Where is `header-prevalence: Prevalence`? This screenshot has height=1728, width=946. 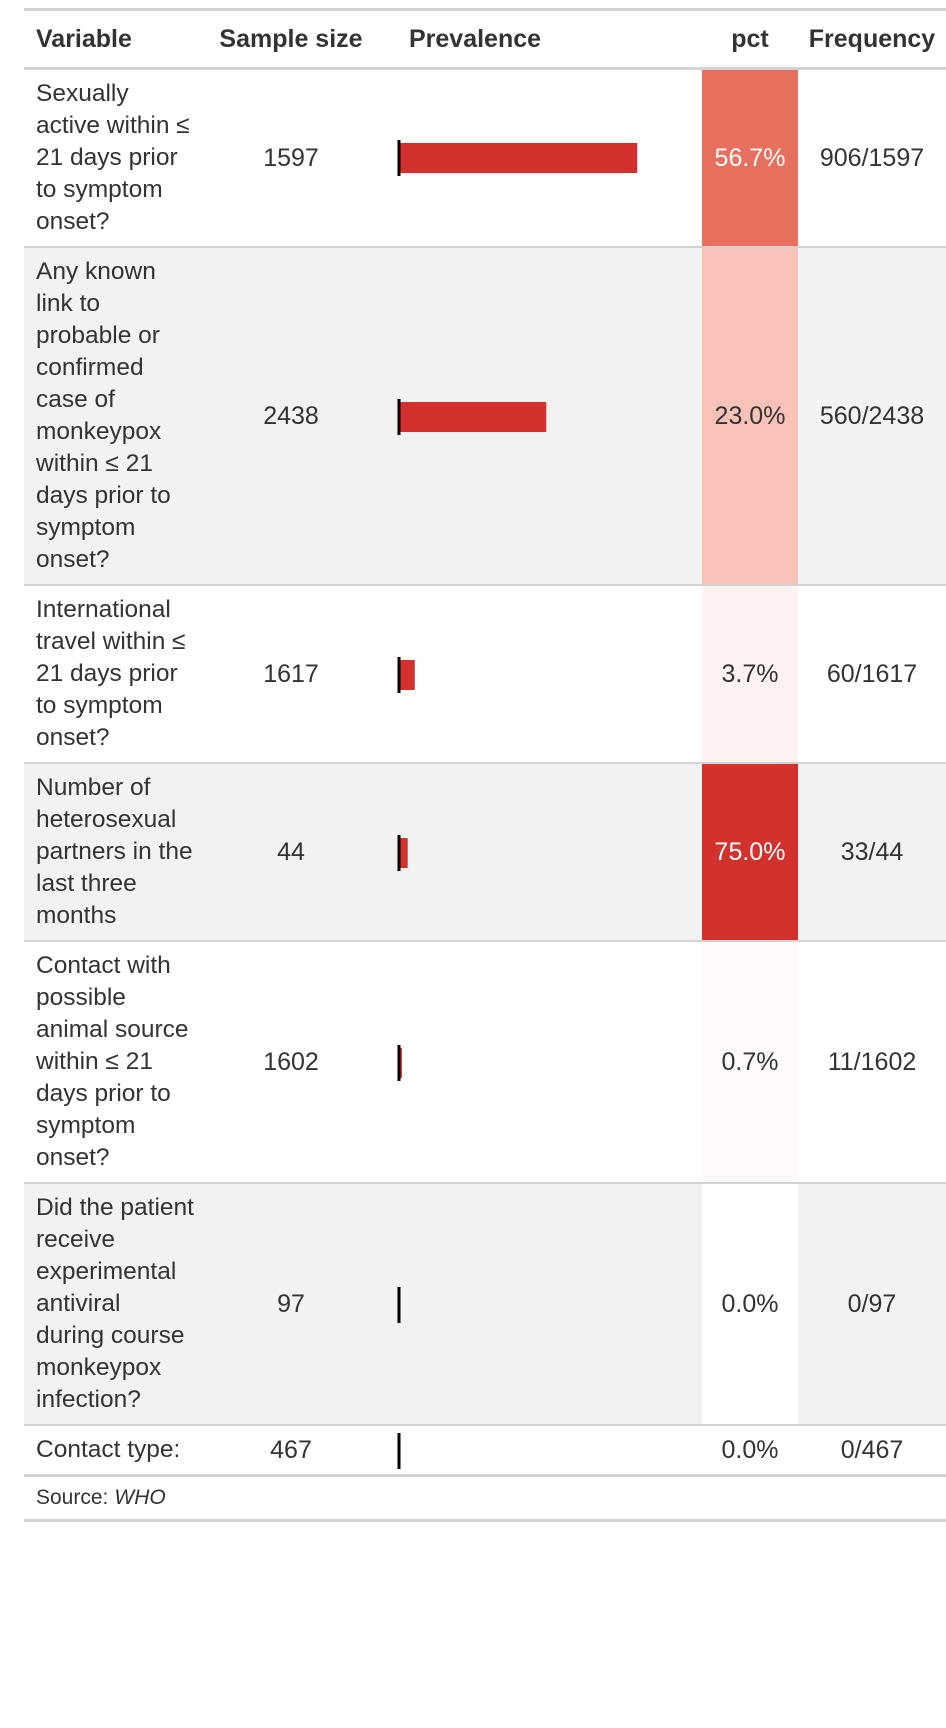 header-prevalence: Prevalence is located at coordinates (475, 38).